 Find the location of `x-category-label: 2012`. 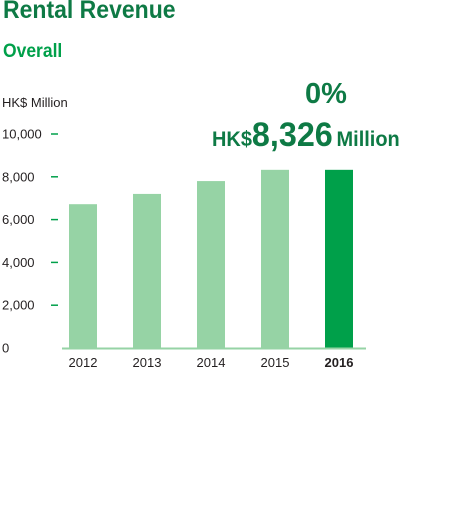

x-category-label: 2012 is located at coordinates (83, 362).